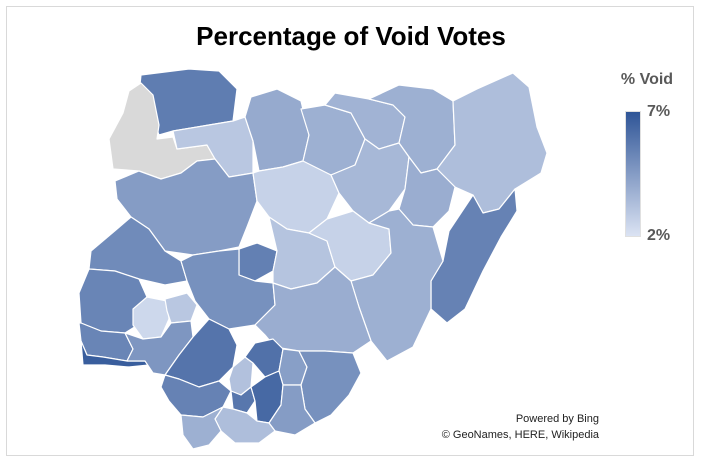 The height and width of the screenshot is (465, 702). I want to click on state-cross-river, so click(330, 387).